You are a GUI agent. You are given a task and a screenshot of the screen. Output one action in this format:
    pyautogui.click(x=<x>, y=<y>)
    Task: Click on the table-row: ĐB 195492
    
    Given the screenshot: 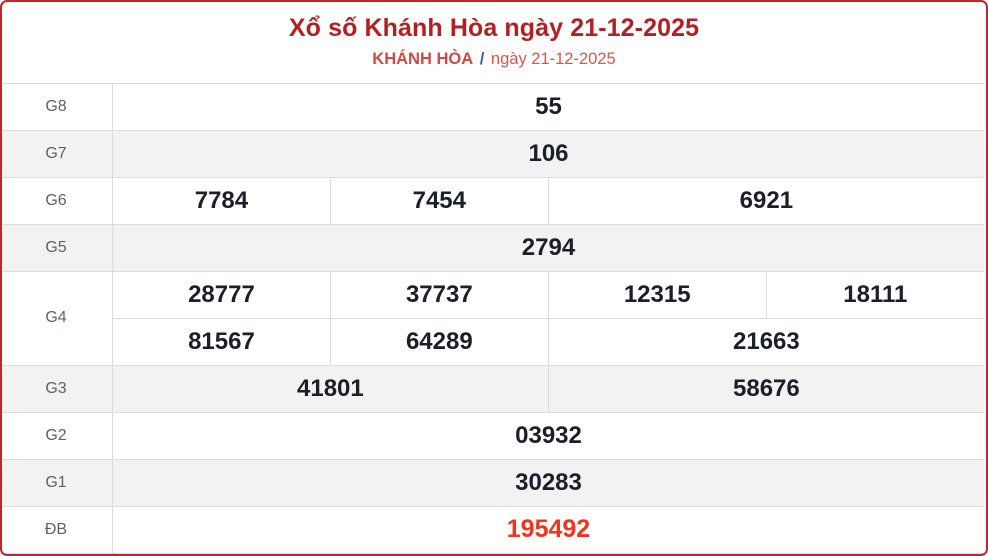 What is the action you would take?
    pyautogui.click(x=492, y=529)
    